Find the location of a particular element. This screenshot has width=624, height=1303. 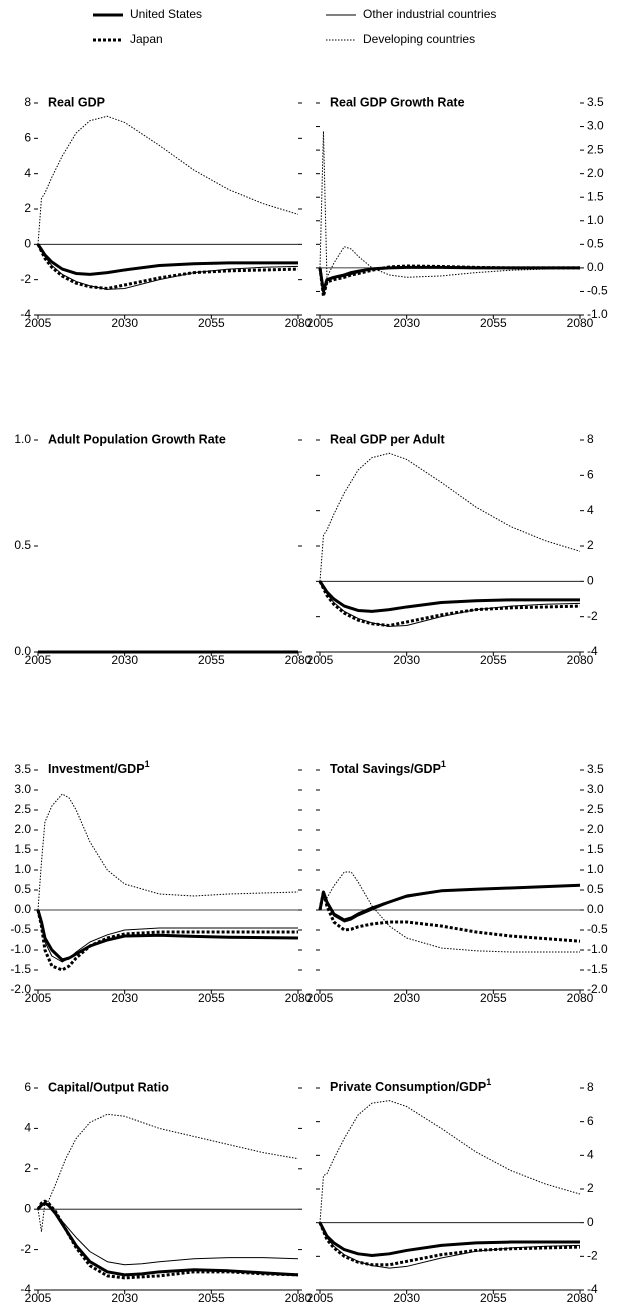

y-tick-label: 6 is located at coordinates (27, 138).